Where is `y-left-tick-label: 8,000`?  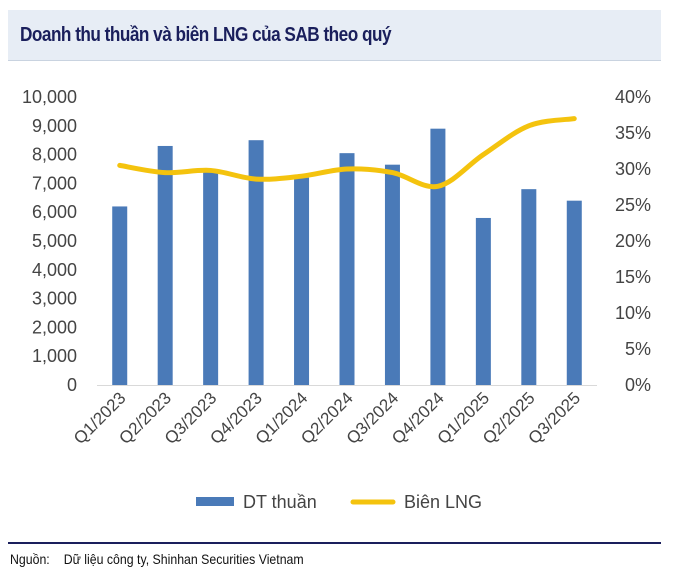
y-left-tick-label: 8,000 is located at coordinates (54, 155).